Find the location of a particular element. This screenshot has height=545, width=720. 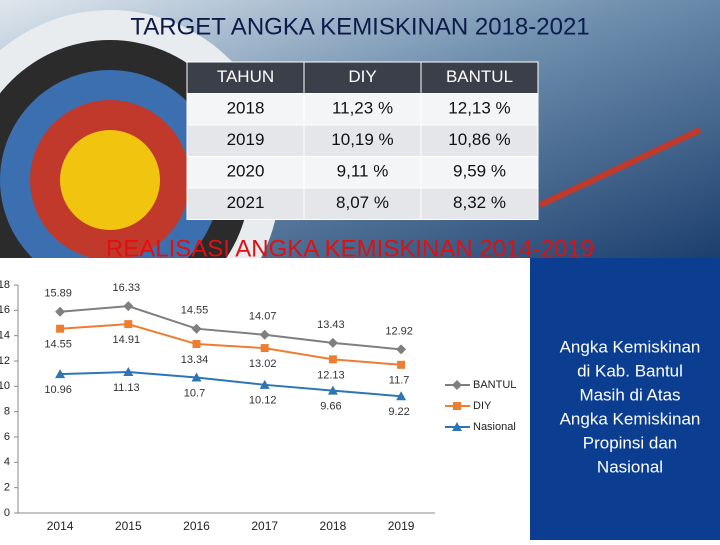

data-label: 14.07 is located at coordinates (263, 317).